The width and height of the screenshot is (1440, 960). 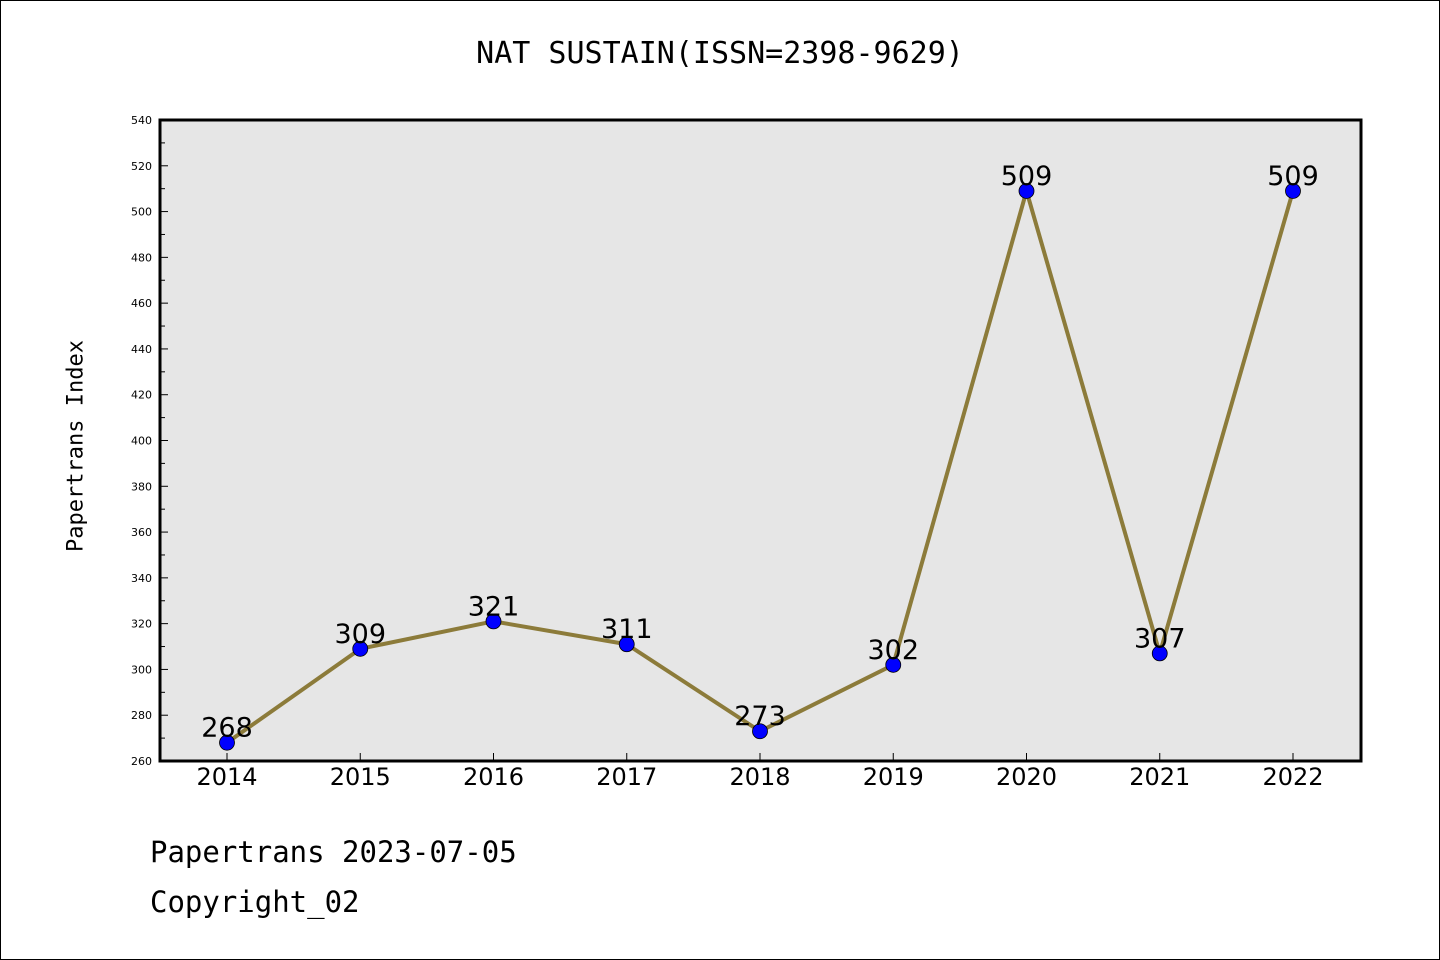 I want to click on x-tick-label: 2015, so click(x=360, y=777).